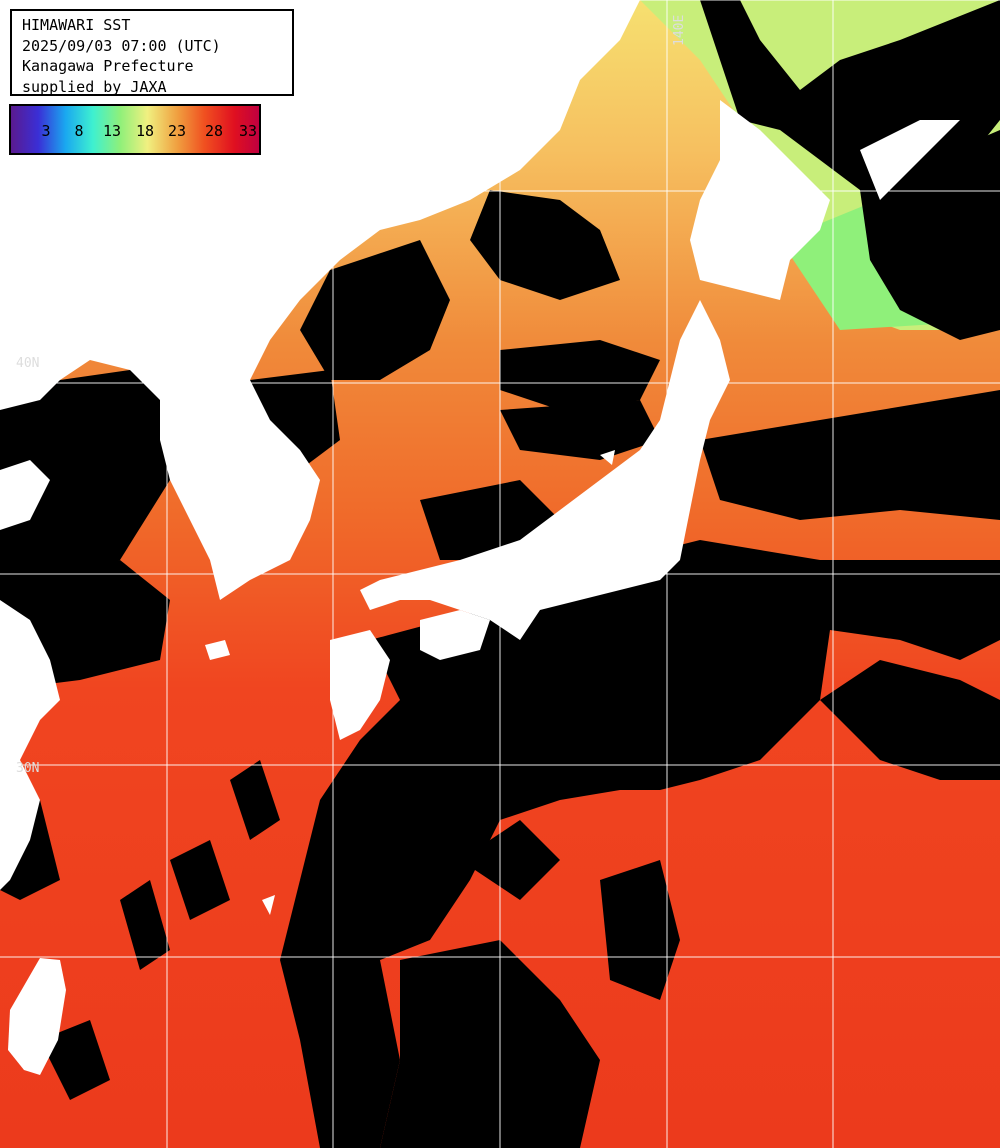 This screenshot has height=1148, width=1000. Describe the element at coordinates (45, 131) in the screenshot. I see `scale-tick-3: 3` at that location.